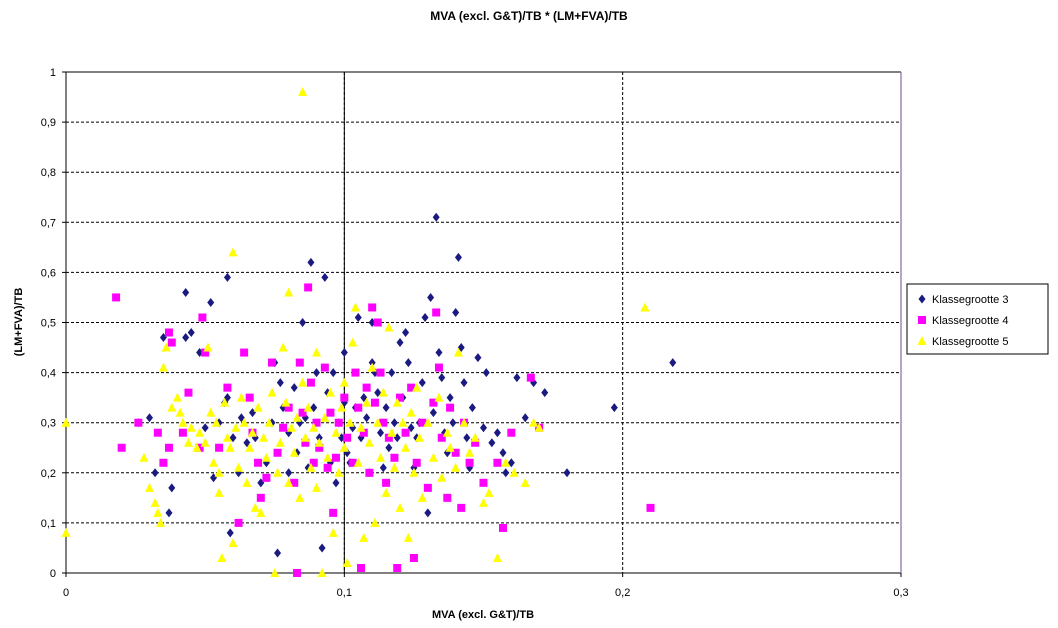 This screenshot has height=628, width=1058. I want to click on y-tick-label: 0, so click(53, 574).